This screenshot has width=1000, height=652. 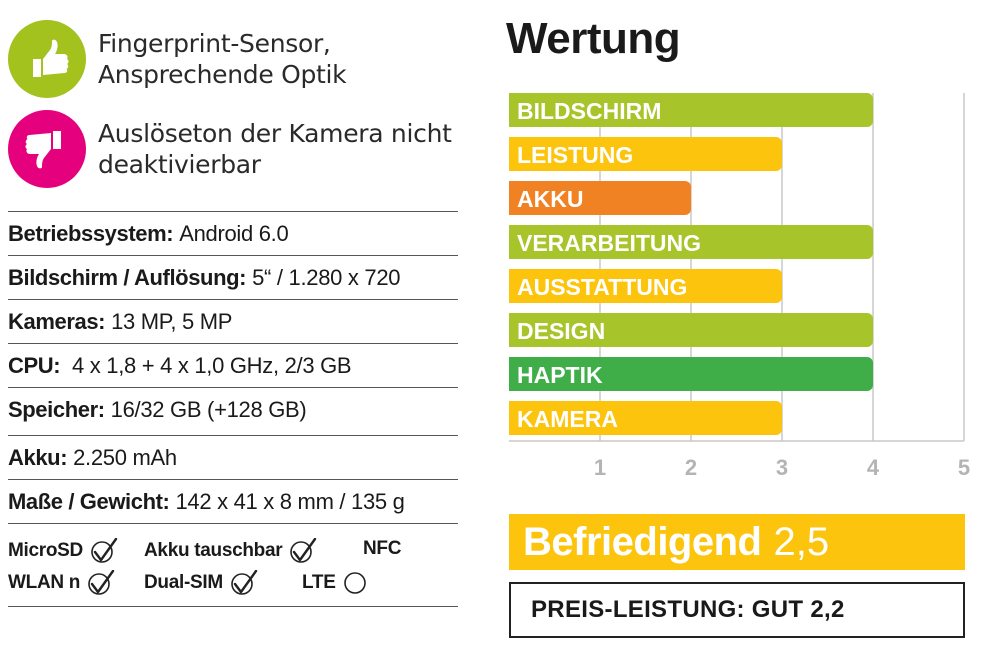 I want to click on bar-verarbeitung, so click(x=691, y=242).